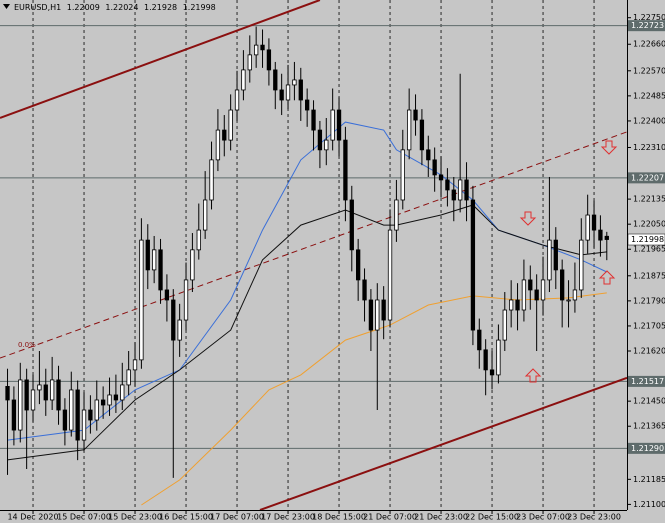 This screenshot has height=523, width=665. I want to click on level-label: 1.21290, so click(647, 448).